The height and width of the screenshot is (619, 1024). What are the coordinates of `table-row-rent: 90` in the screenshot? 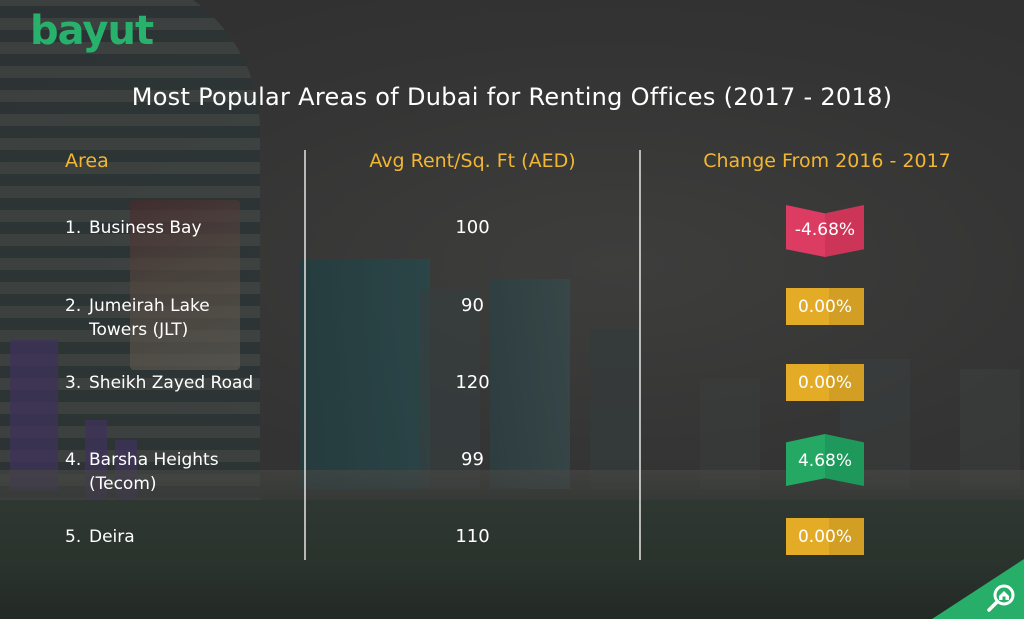 It's located at (472, 305).